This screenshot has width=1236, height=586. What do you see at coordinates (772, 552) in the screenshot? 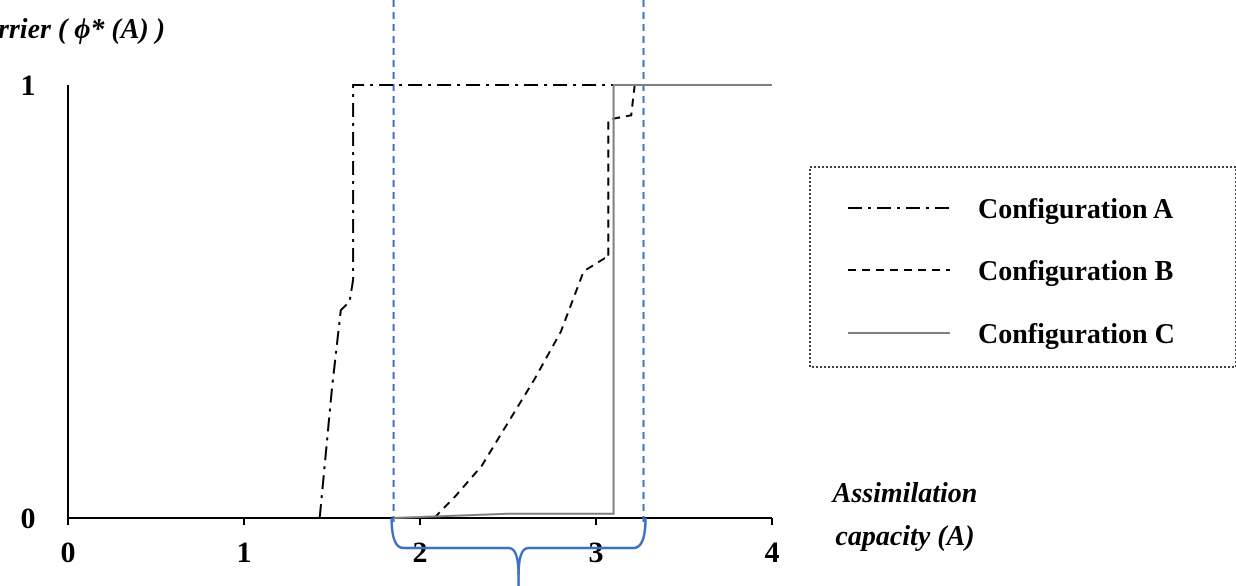
I see `x-tick-label: 4` at bounding box center [772, 552].